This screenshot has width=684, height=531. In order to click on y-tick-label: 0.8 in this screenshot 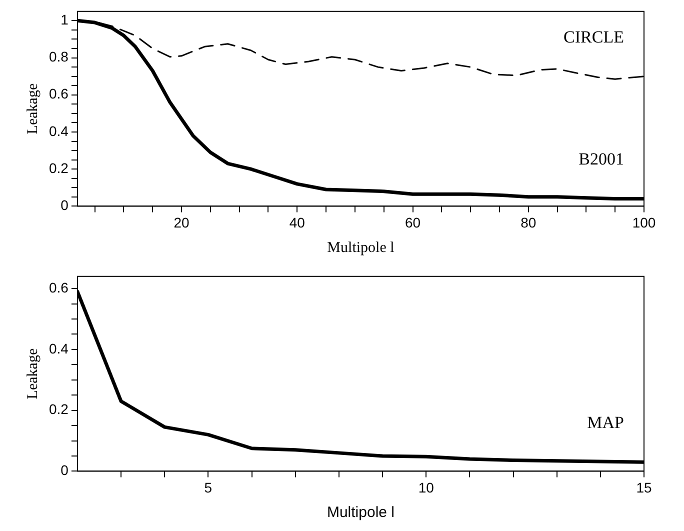, I will do `click(58, 56)`.